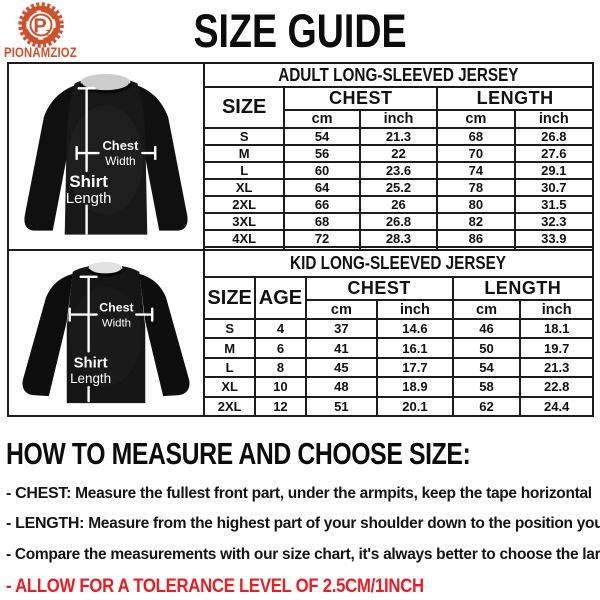 The width and height of the screenshot is (600, 600). What do you see at coordinates (552, 170) in the screenshot?
I see `length-inch-cell: 29.1` at bounding box center [552, 170].